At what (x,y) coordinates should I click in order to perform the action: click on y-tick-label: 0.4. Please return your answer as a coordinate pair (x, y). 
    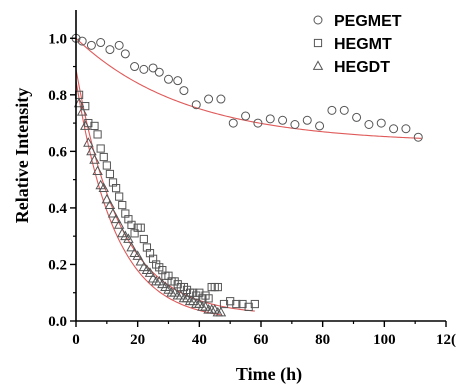
    Looking at the image, I should click on (57, 209).